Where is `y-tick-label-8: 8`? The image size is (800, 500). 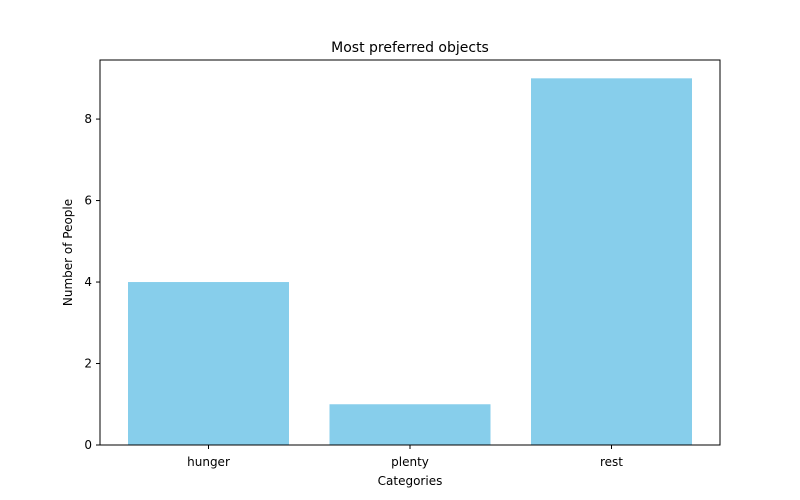
y-tick-label-8: 8 is located at coordinates (88, 119).